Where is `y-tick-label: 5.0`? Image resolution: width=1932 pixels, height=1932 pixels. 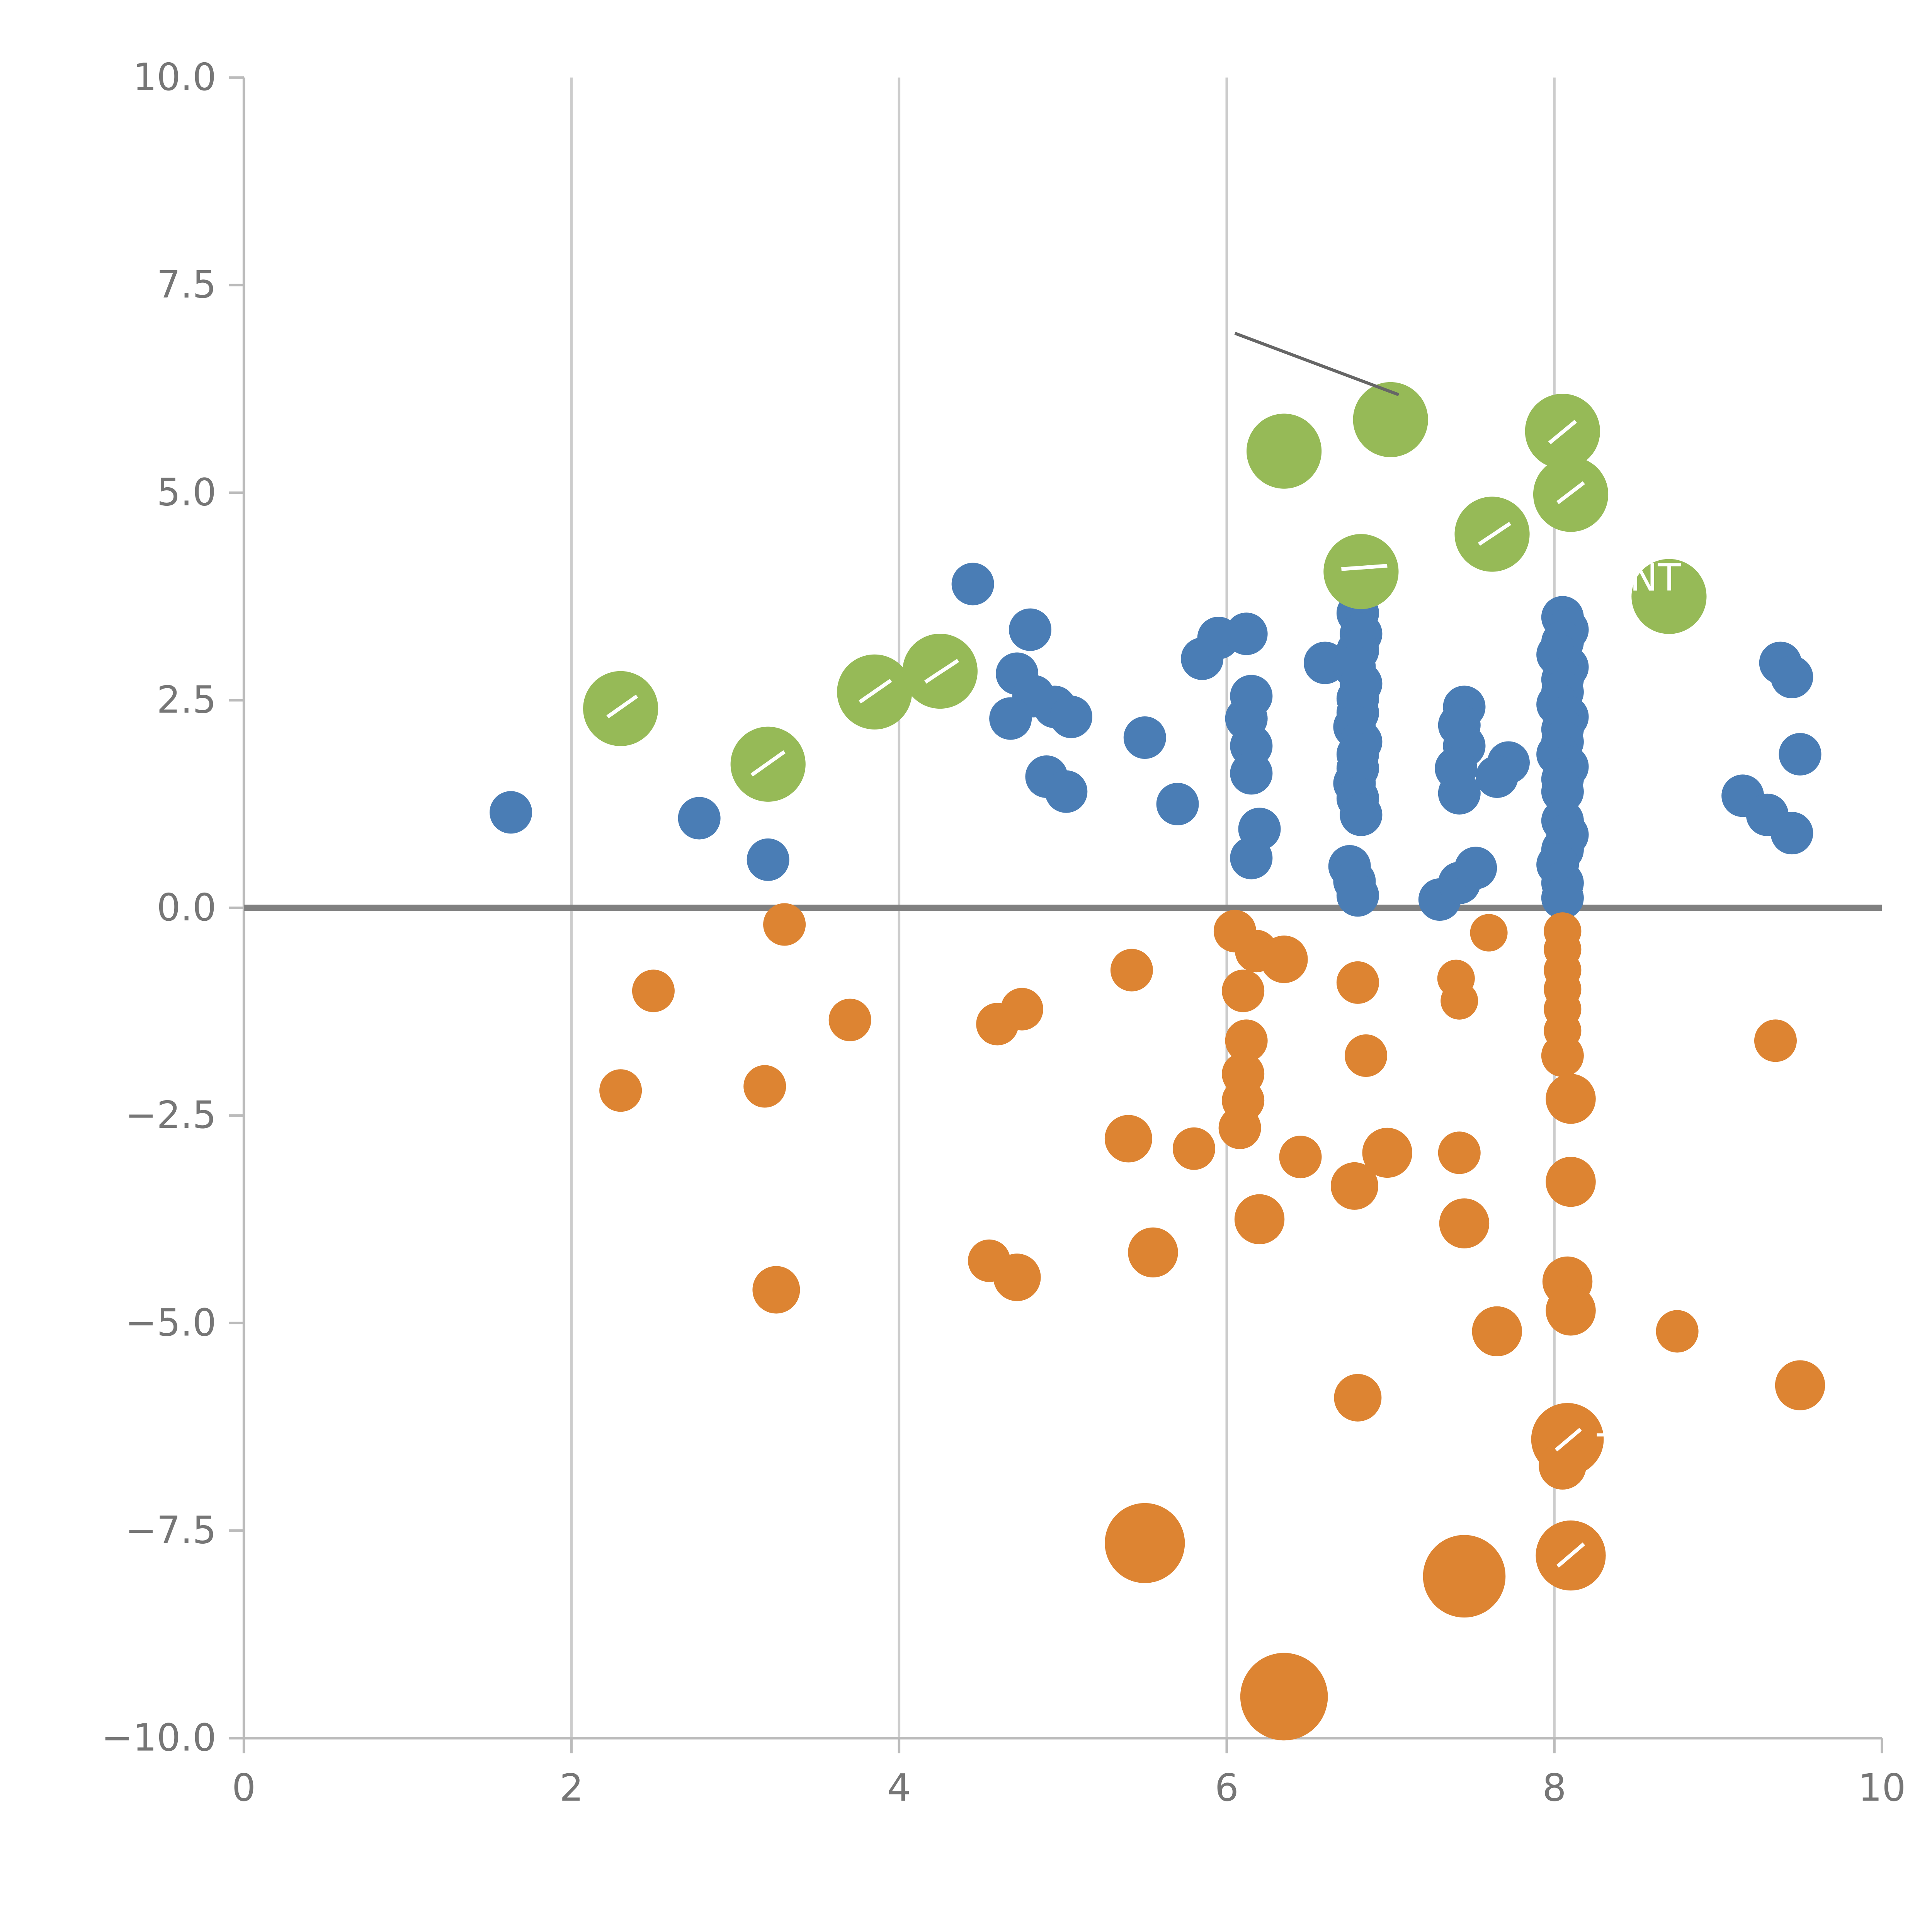 y-tick-label: 5.0 is located at coordinates (186, 492).